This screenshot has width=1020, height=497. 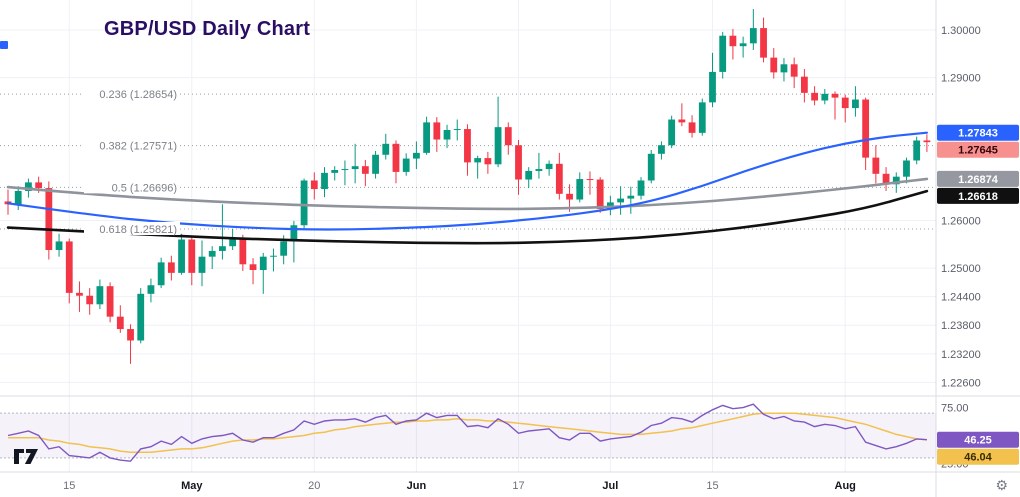 I want to click on fib-level-label: 0.5 (1.26696), so click(x=144, y=188).